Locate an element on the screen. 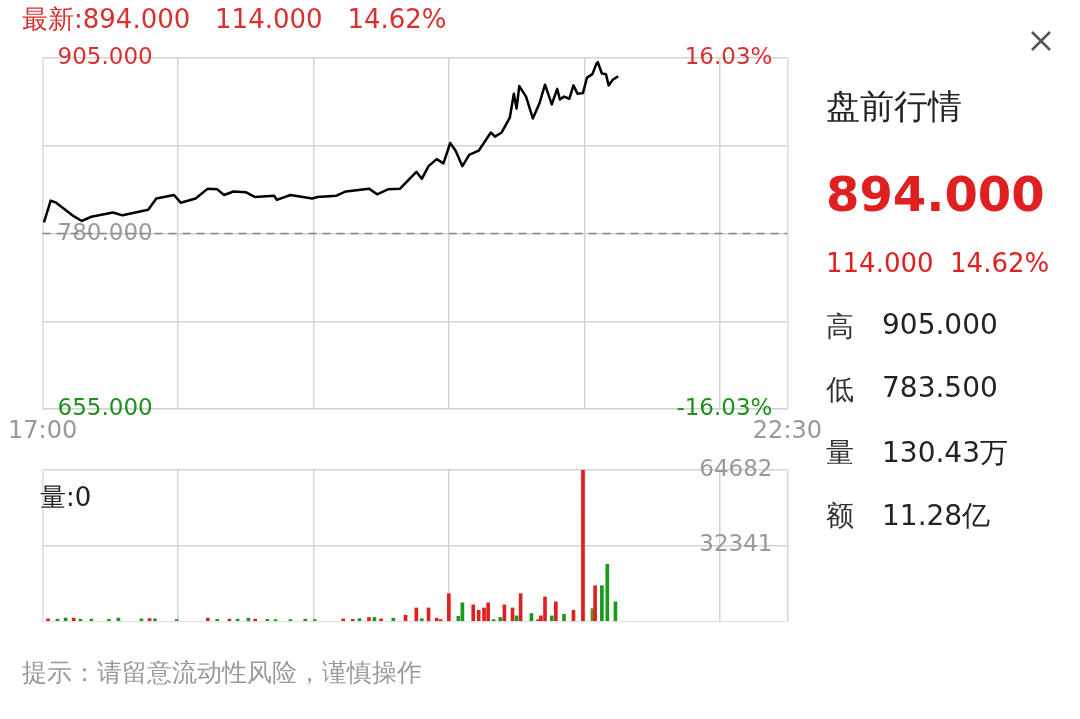 This screenshot has width=1080, height=719. text: 130.43万 is located at coordinates (945, 453).